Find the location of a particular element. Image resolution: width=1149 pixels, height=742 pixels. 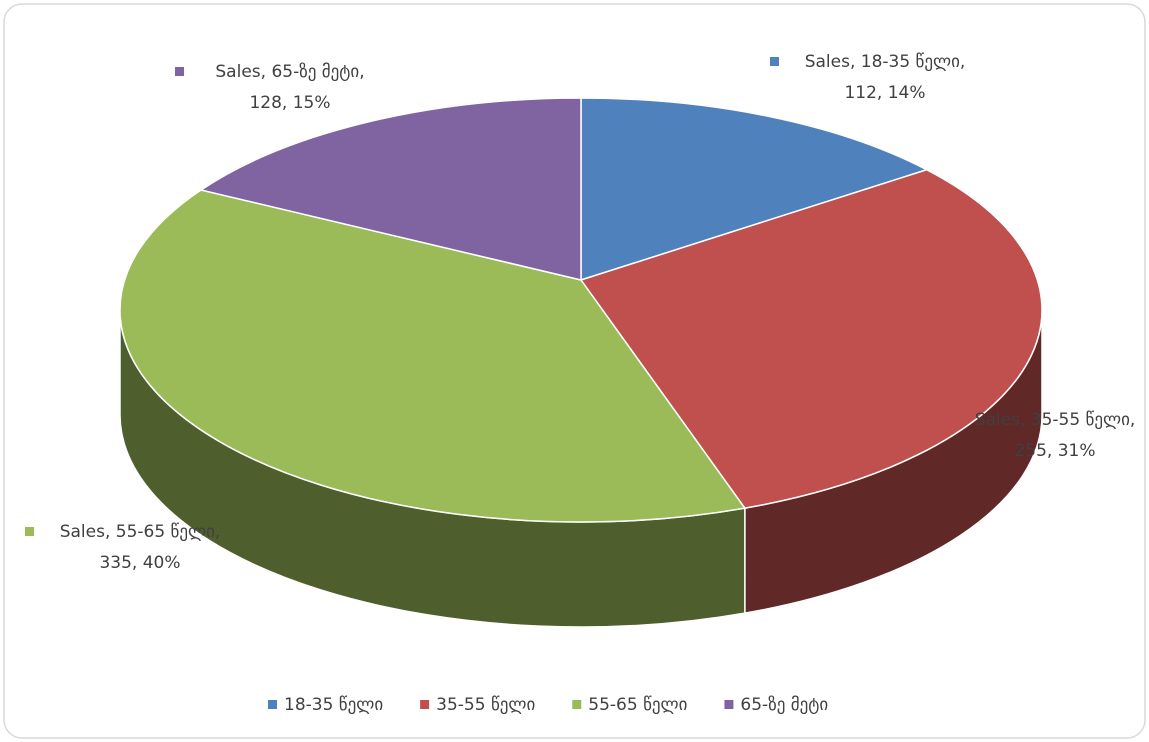

data-label: Sales, 18-35 წელი, is located at coordinates (885, 62).